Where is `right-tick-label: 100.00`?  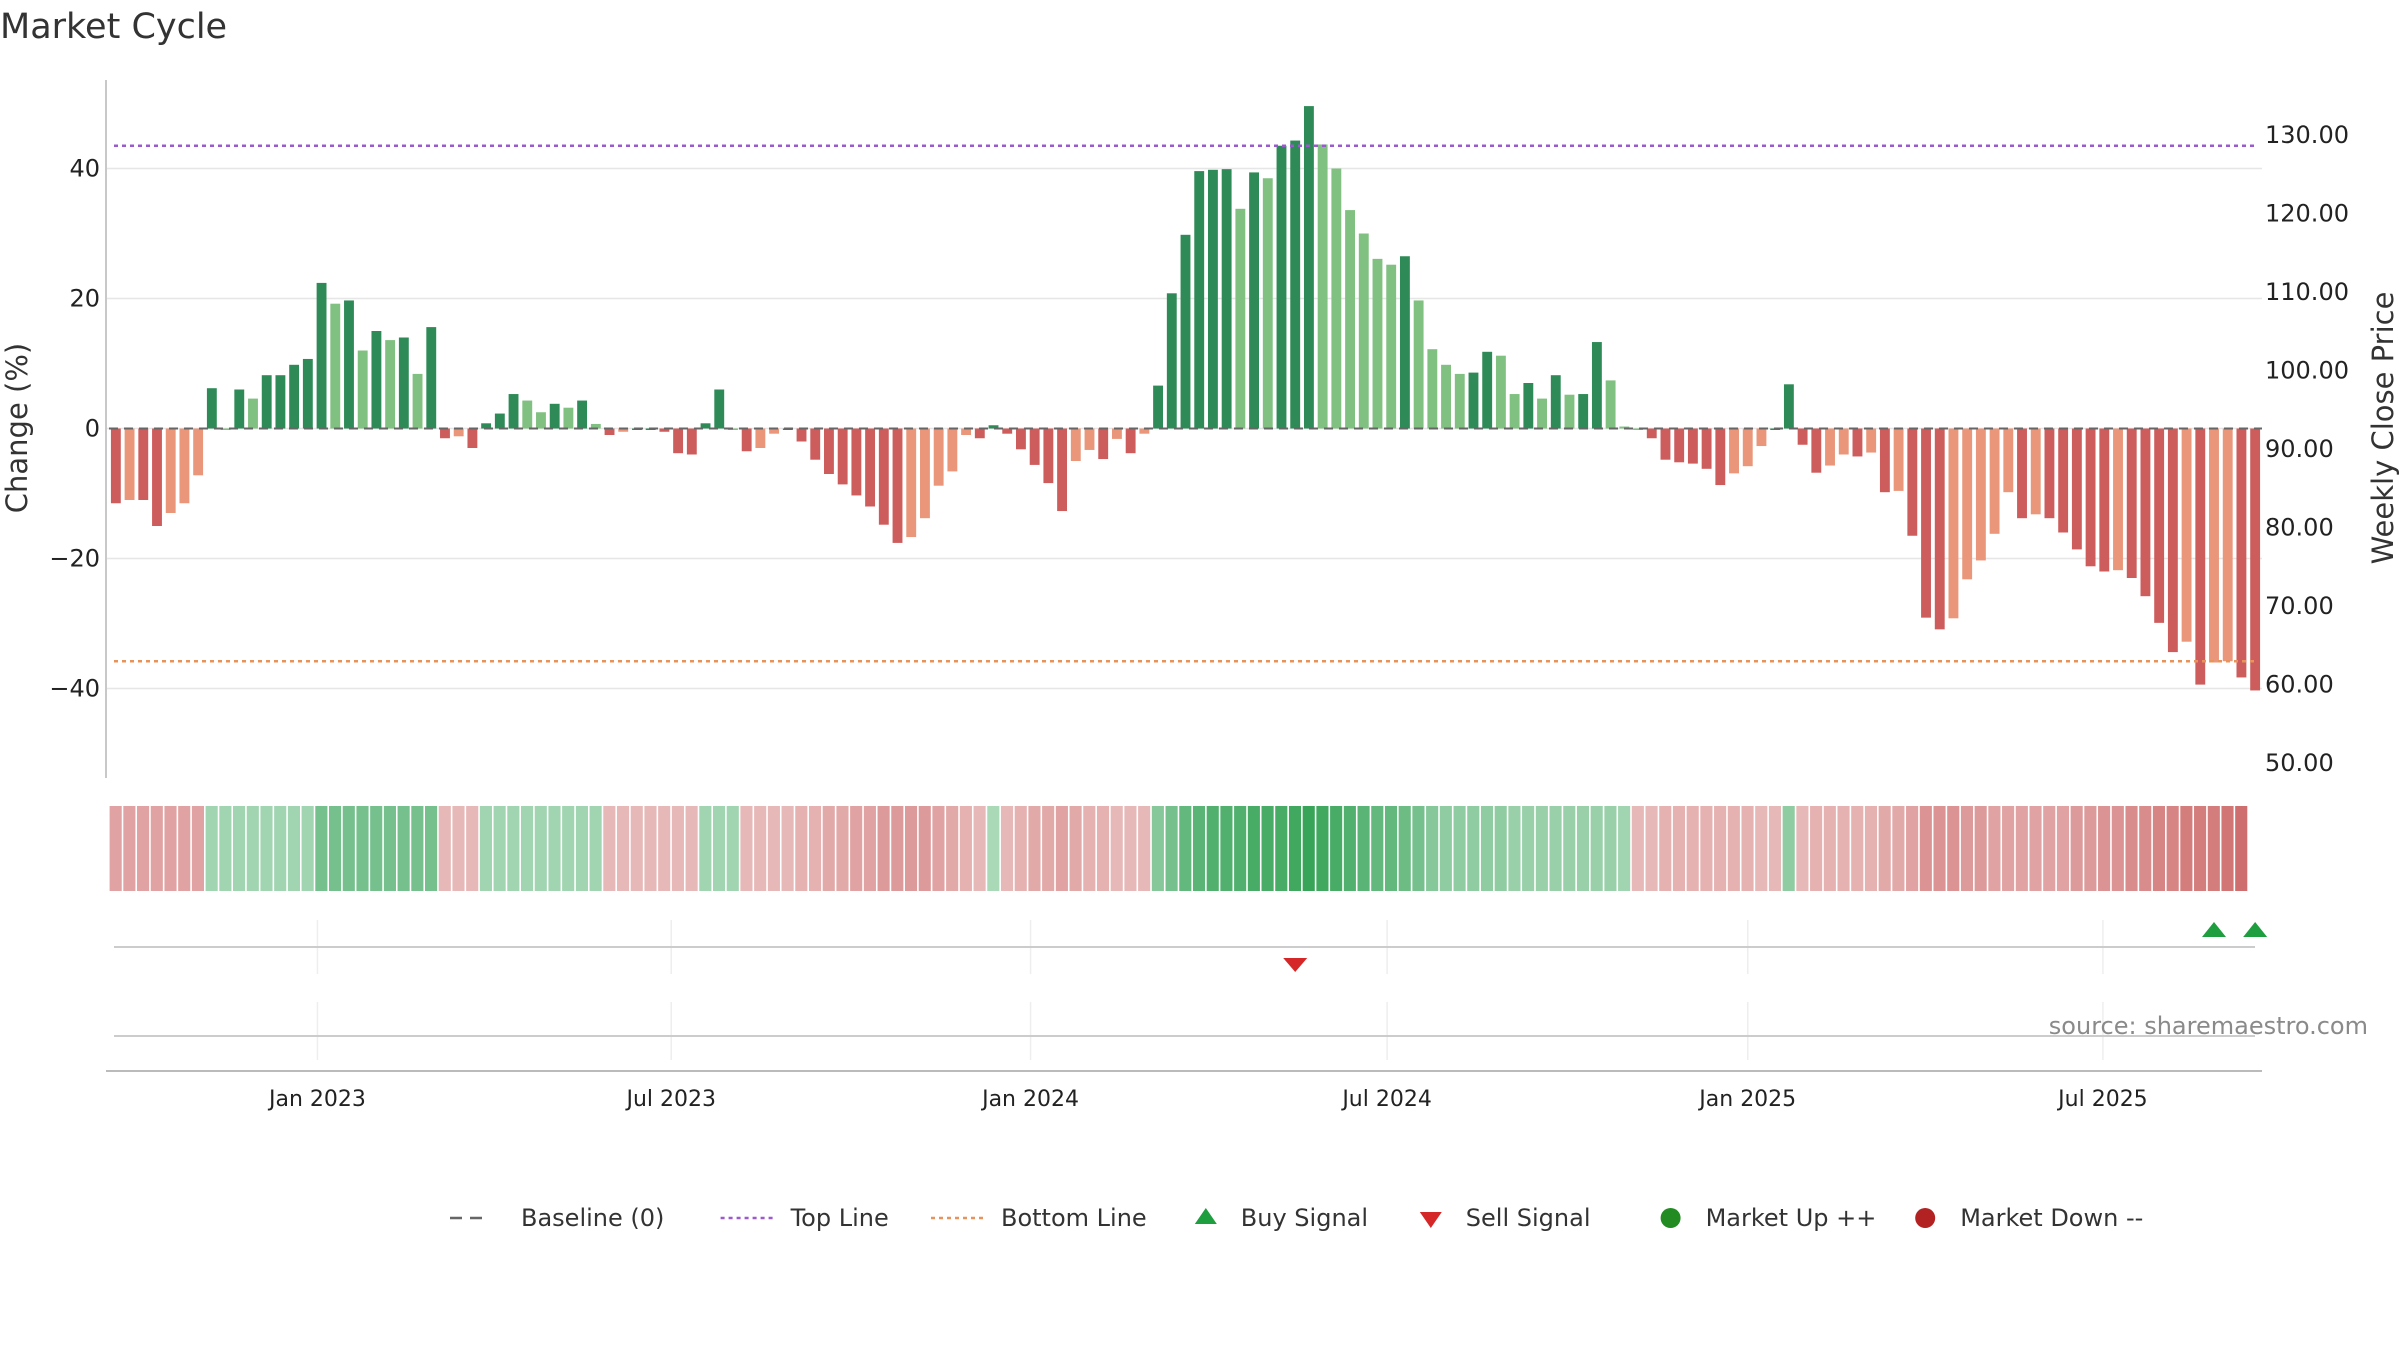 right-tick-label: 100.00 is located at coordinates (2307, 371).